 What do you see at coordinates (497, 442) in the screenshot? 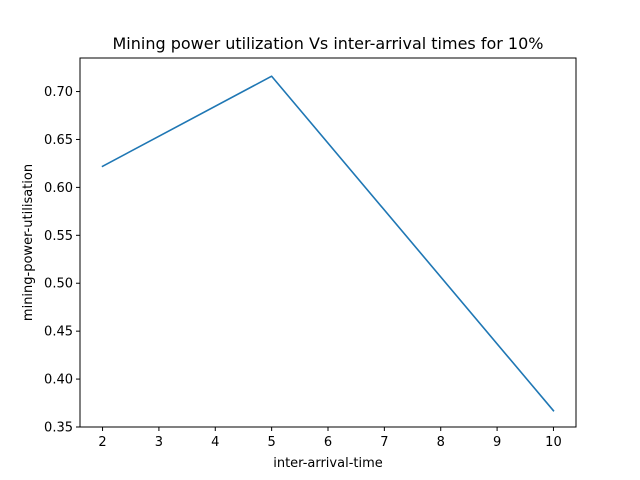
I see `x-tick-label: 9` at bounding box center [497, 442].